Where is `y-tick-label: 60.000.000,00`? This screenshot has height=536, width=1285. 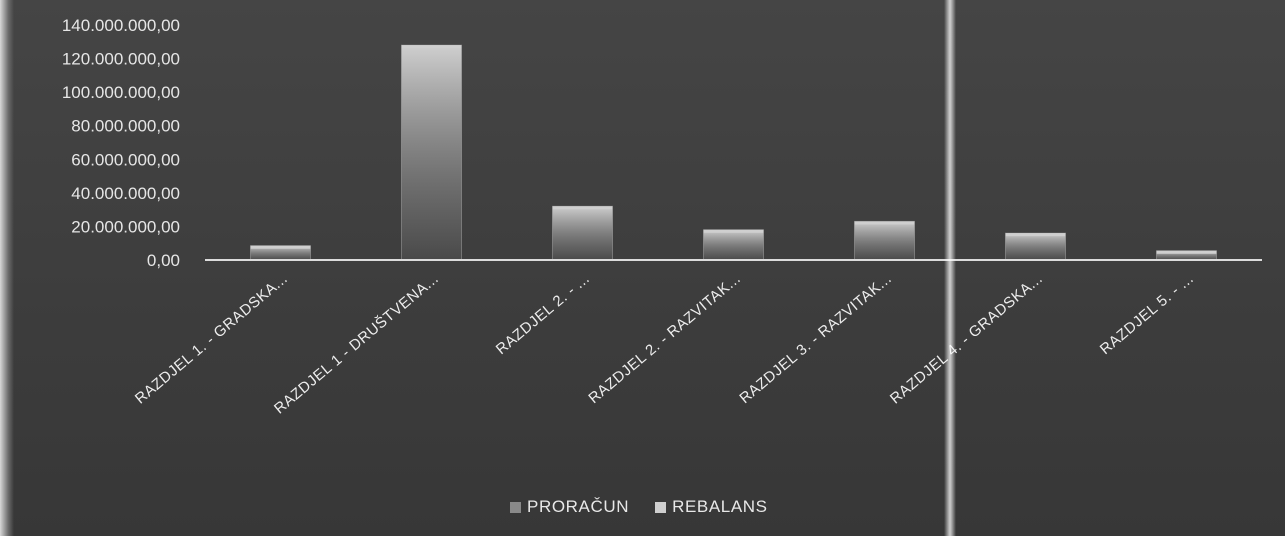
y-tick-label: 60.000.000,00 is located at coordinates (125, 159).